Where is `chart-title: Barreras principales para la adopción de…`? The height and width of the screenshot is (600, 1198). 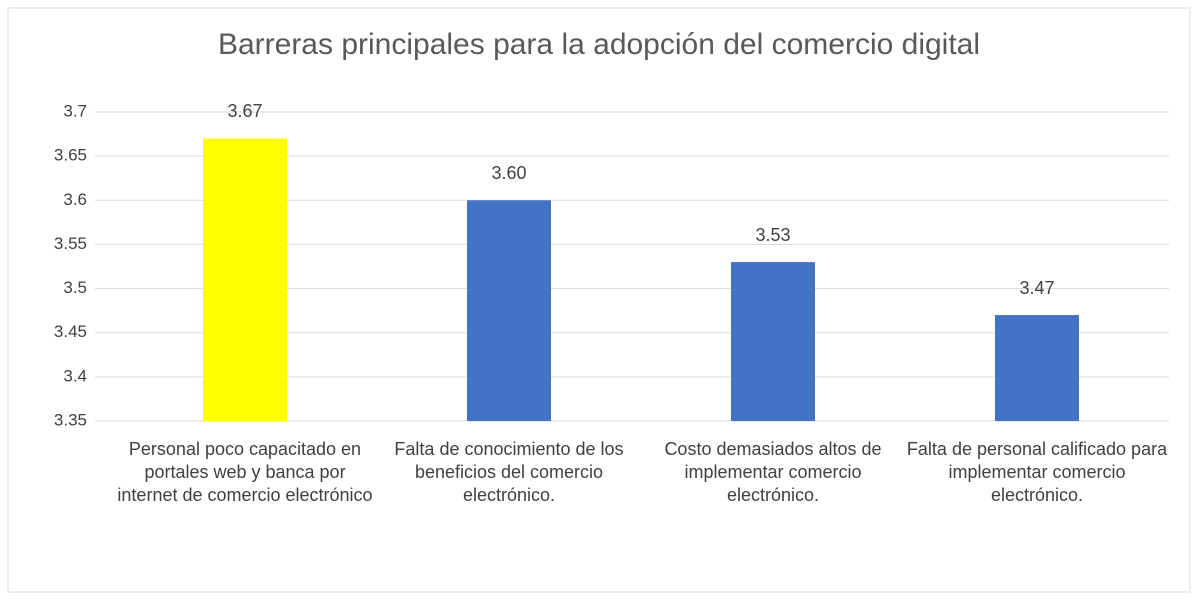 chart-title: Barreras principales para la adopción de… is located at coordinates (599, 44).